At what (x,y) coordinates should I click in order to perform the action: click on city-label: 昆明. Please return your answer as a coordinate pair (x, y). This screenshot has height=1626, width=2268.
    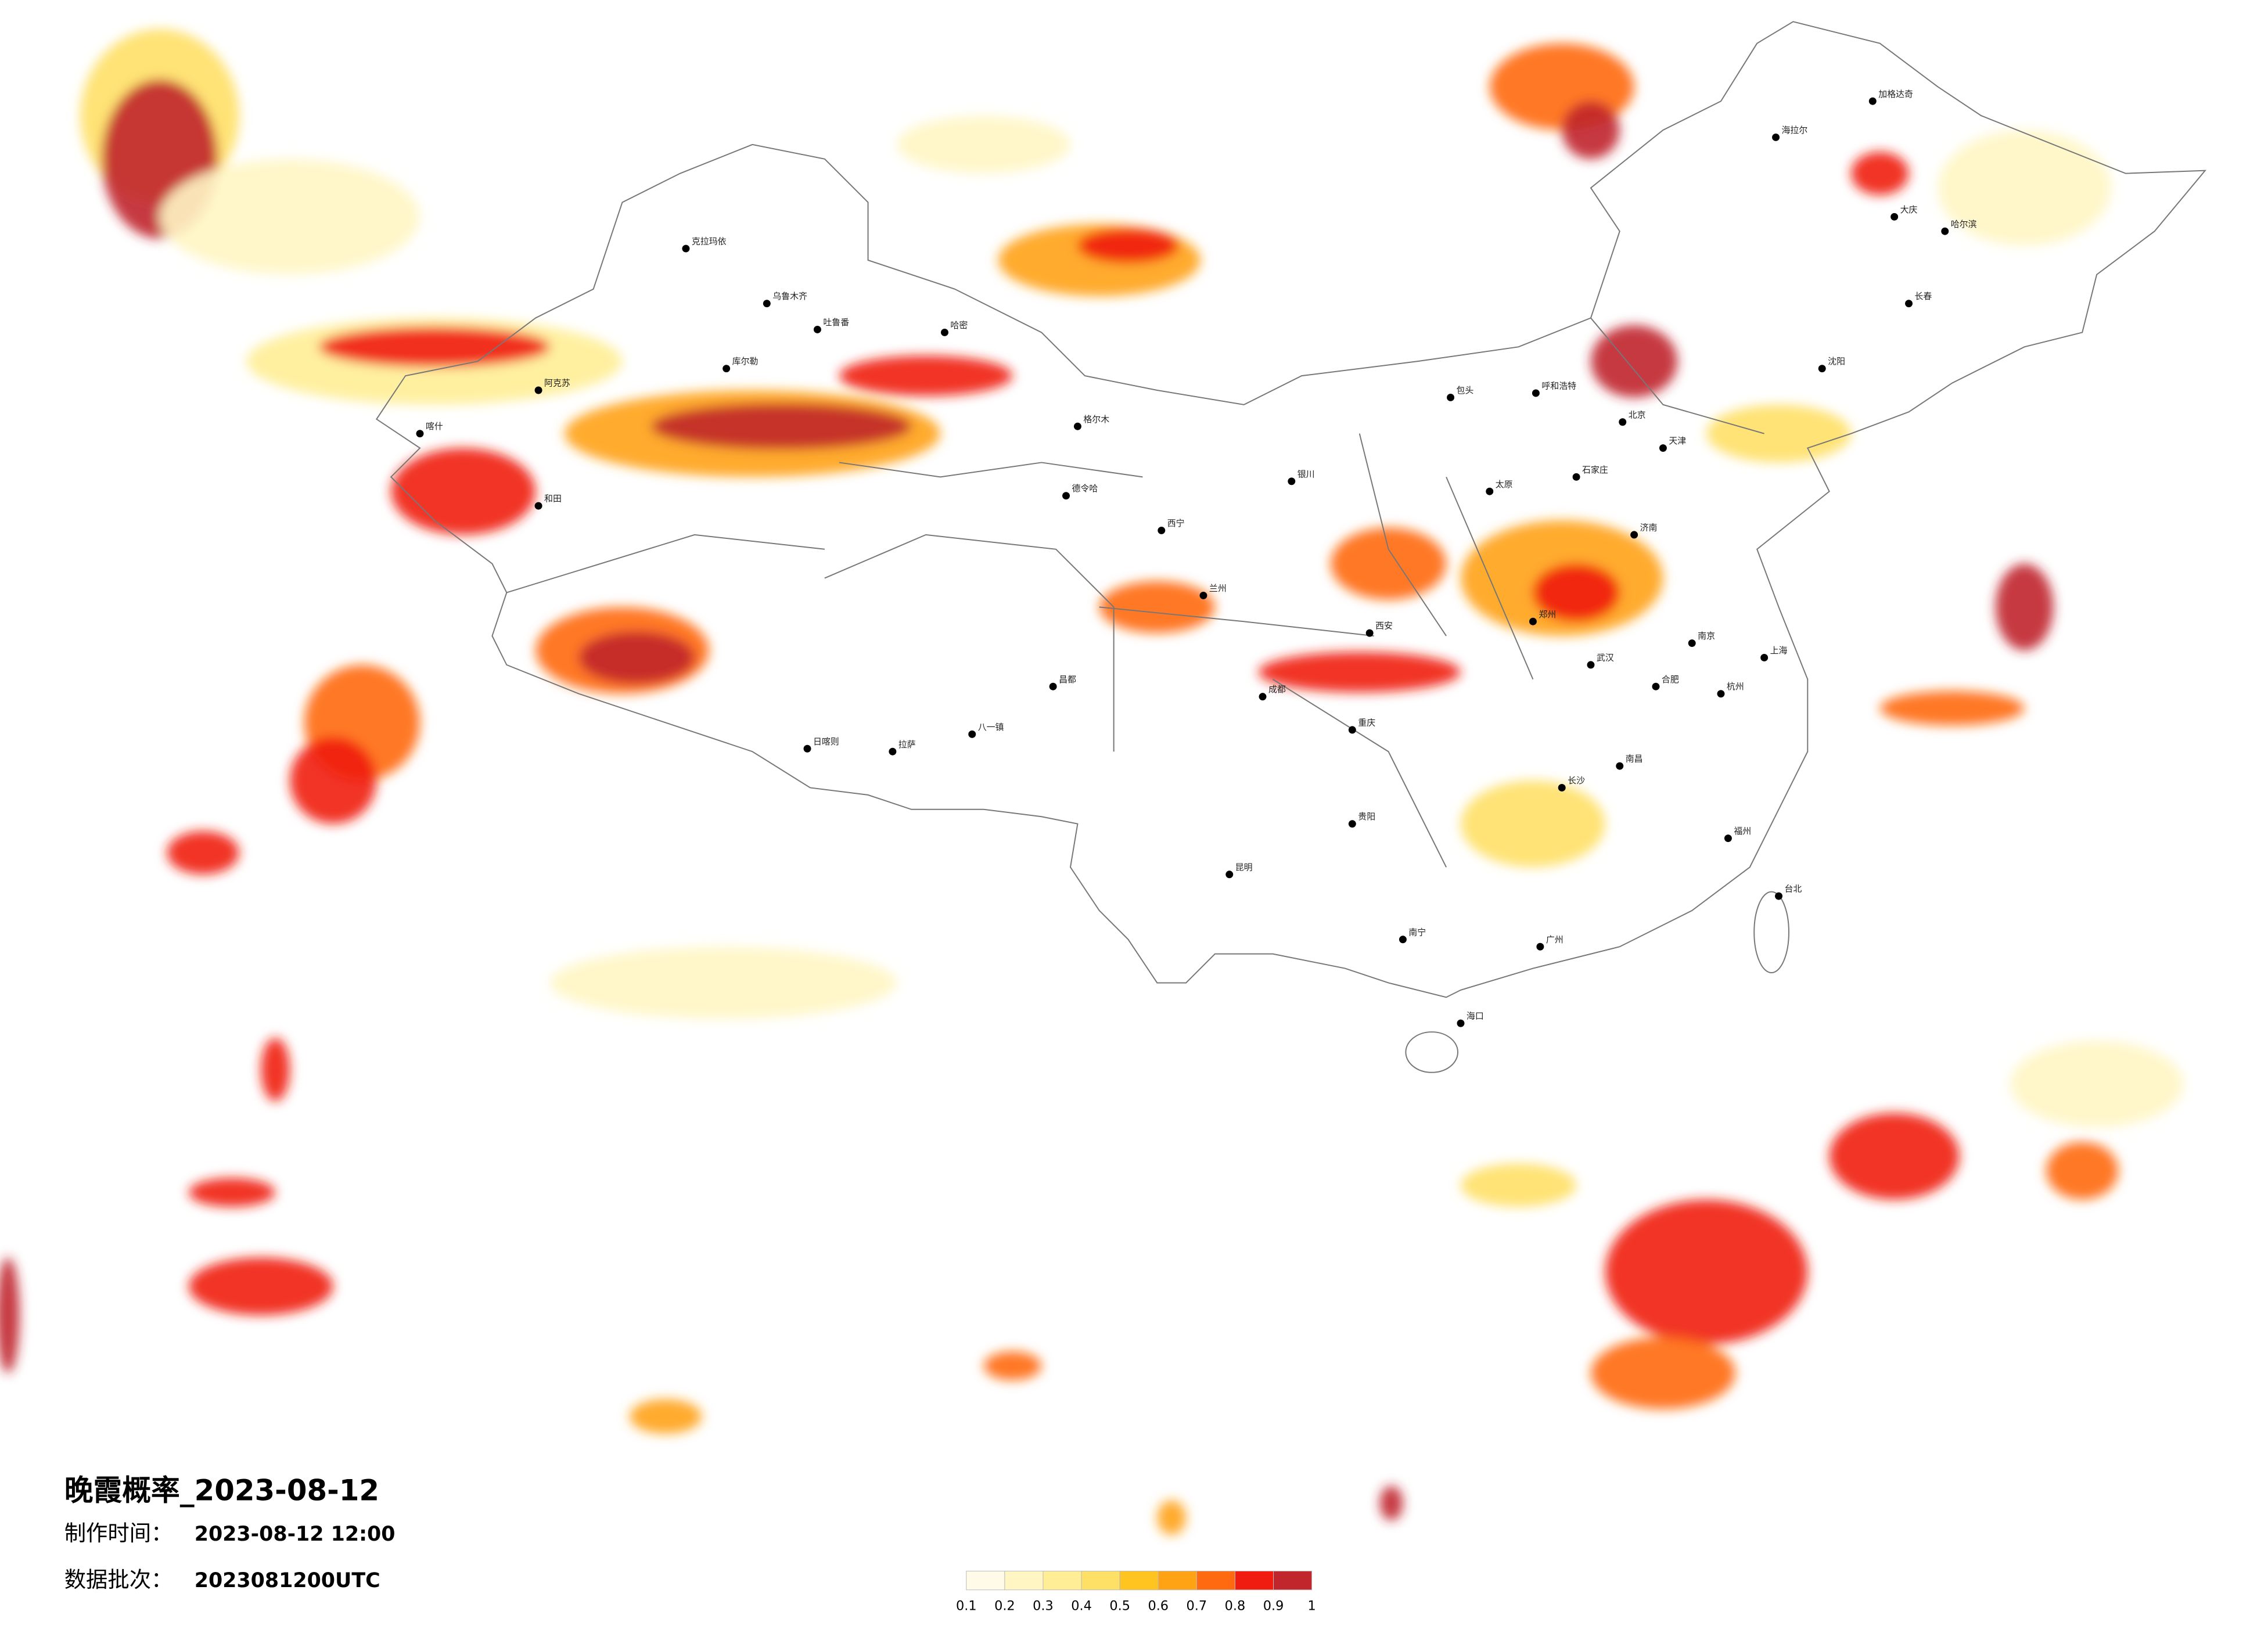
    Looking at the image, I should click on (1244, 867).